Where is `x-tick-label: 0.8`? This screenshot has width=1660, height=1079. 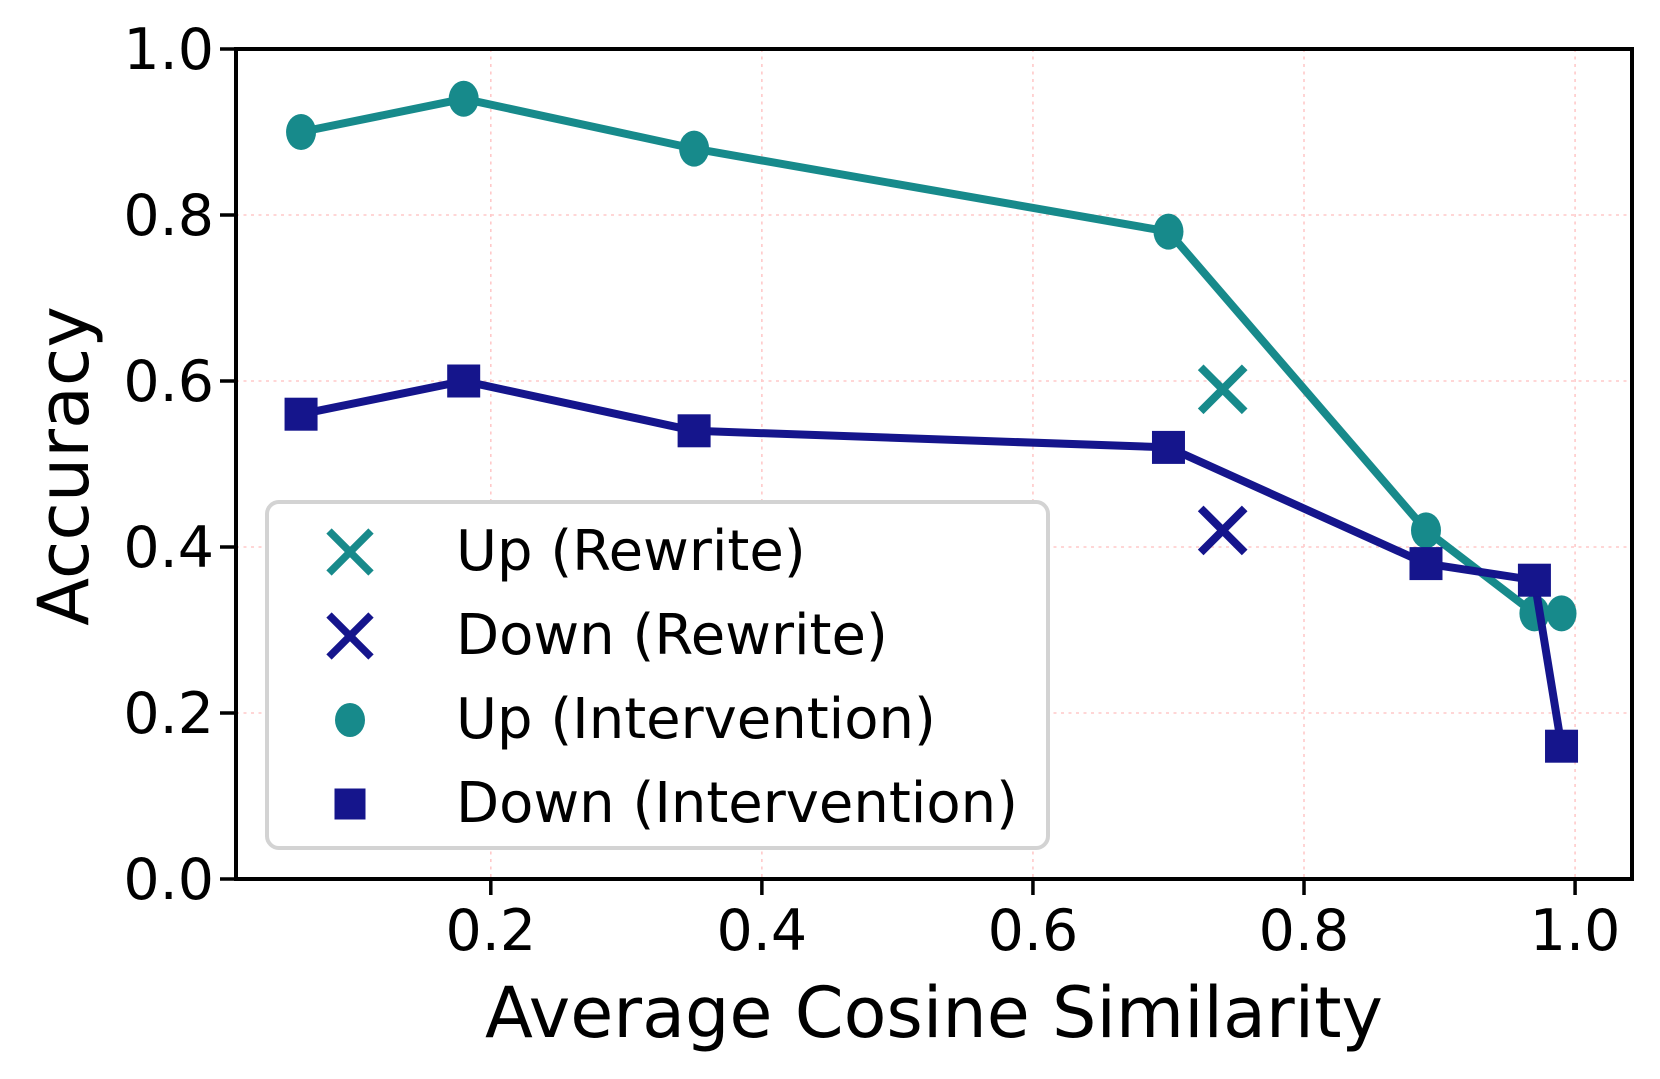
x-tick-label: 0.8 is located at coordinates (1304, 931).